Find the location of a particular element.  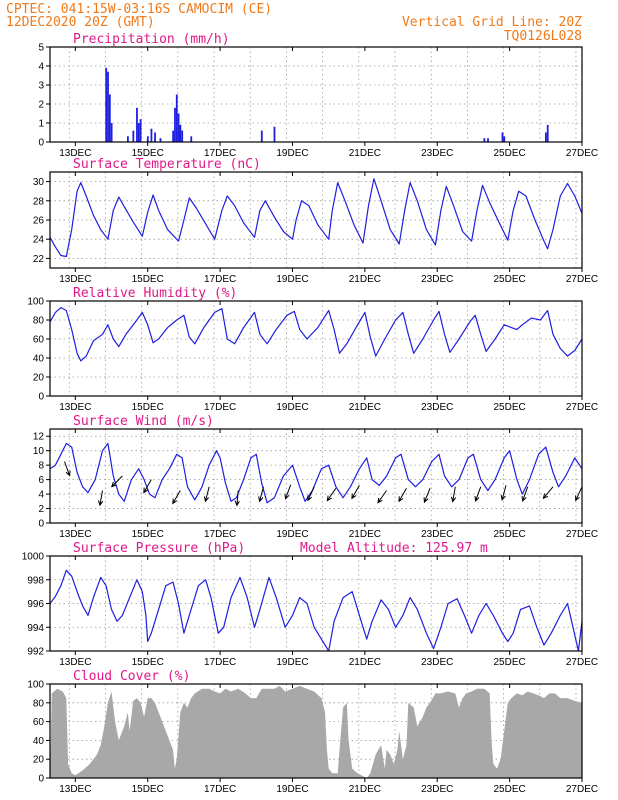

y-tick-label: 994 is located at coordinates (35, 628).